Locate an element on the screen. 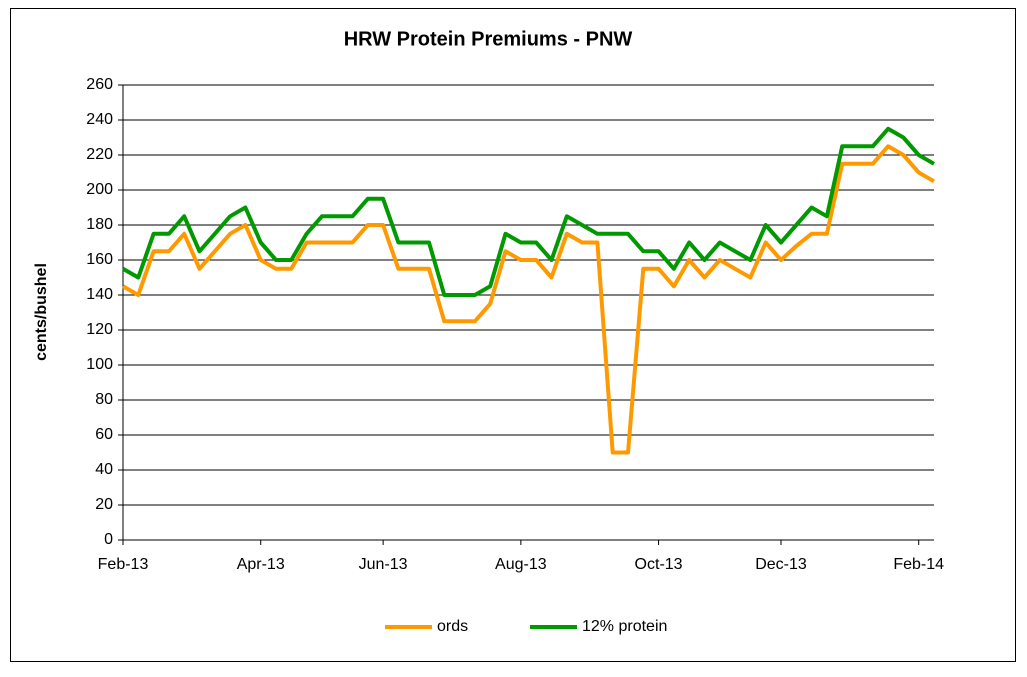  y-tick-label: 60 is located at coordinates (104, 434).